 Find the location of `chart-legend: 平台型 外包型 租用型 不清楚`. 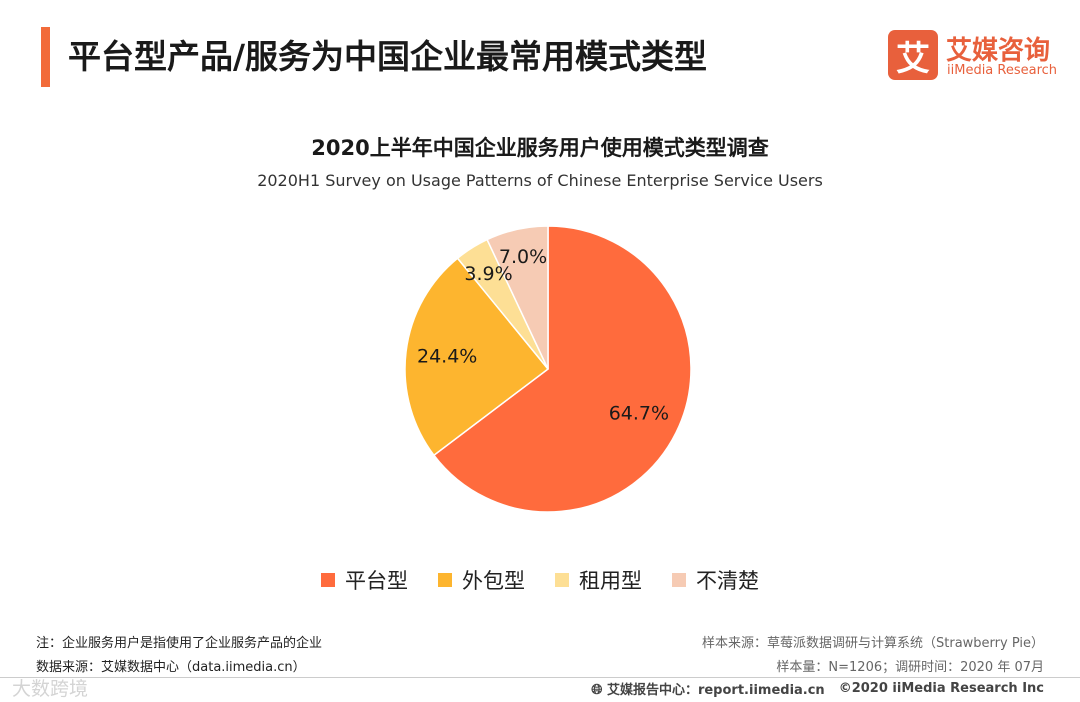

chart-legend: 平台型 外包型 租用型 不清楚 is located at coordinates (540, 580).